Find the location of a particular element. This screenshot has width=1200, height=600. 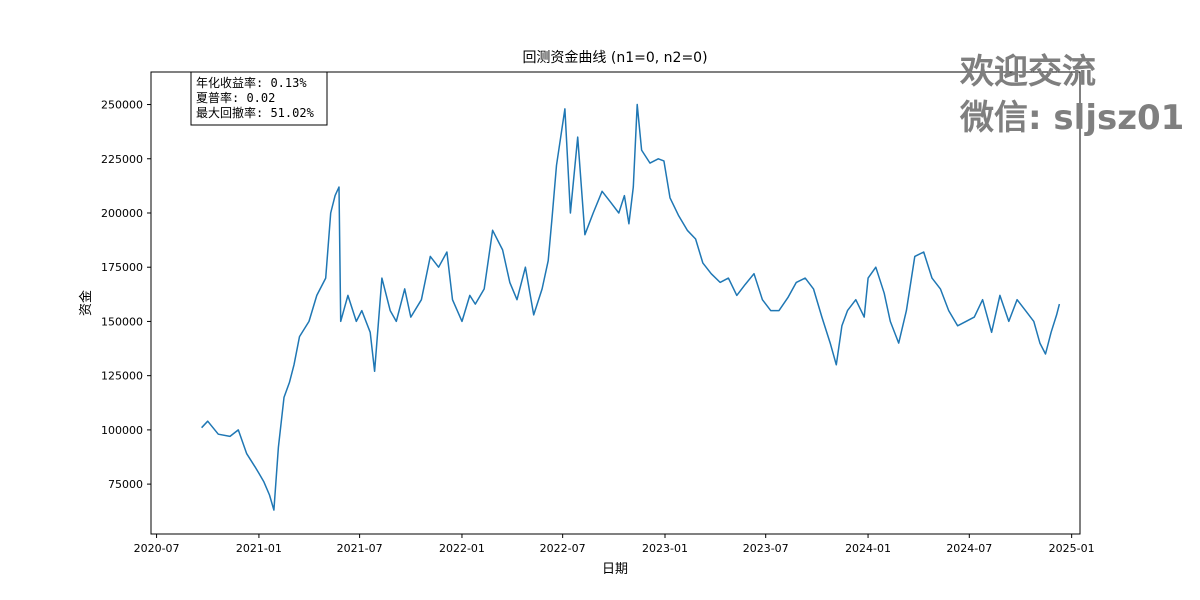

stats-box: 年化收益率: 0.13% 夏普率: 0.02 最大回撤率: 51.02% is located at coordinates (259, 98).